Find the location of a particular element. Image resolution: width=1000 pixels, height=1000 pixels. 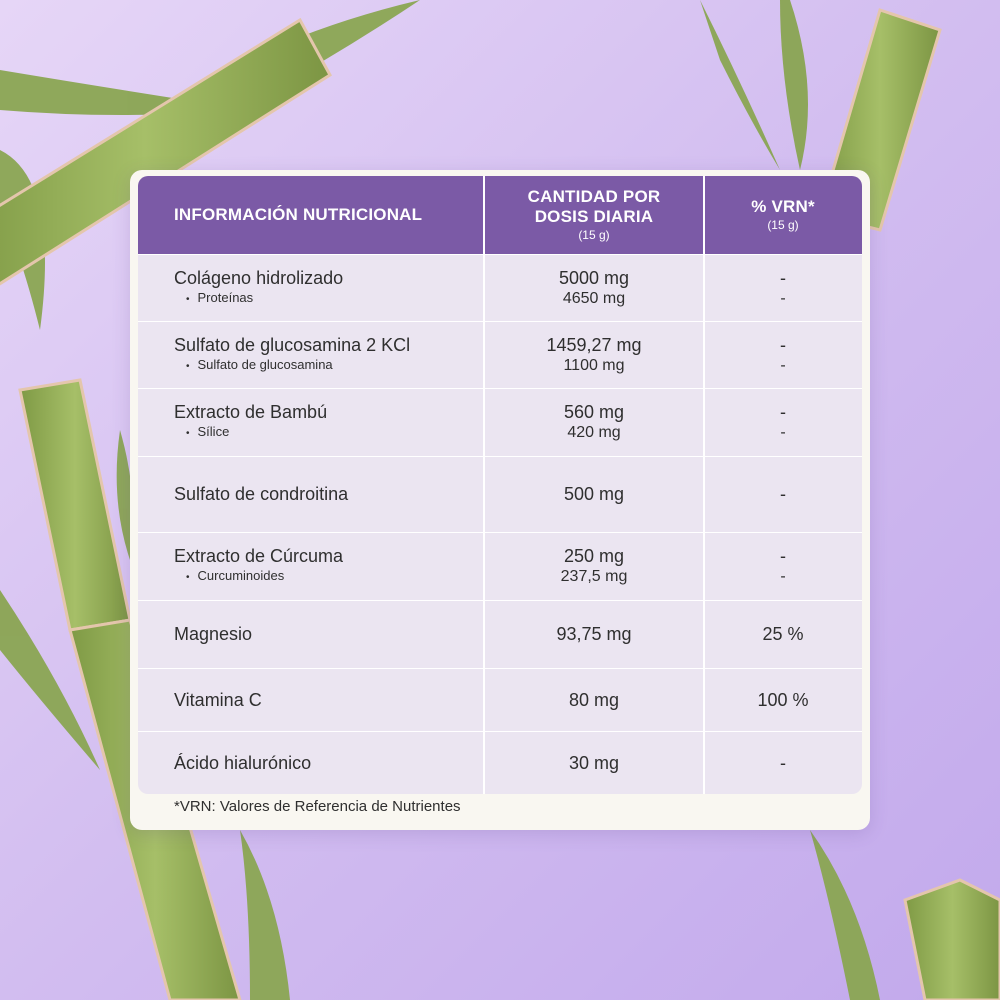

header-vrn: % VRN* (15 g) is located at coordinates (783, 215).